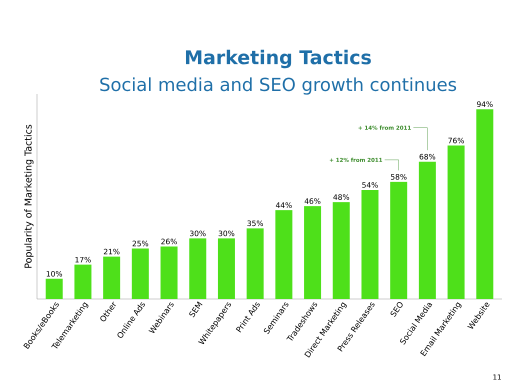 Image resolution: width=521 pixels, height=391 pixels. I want to click on y-axis-title: Popularity of Marketing Tactics, so click(29, 196).